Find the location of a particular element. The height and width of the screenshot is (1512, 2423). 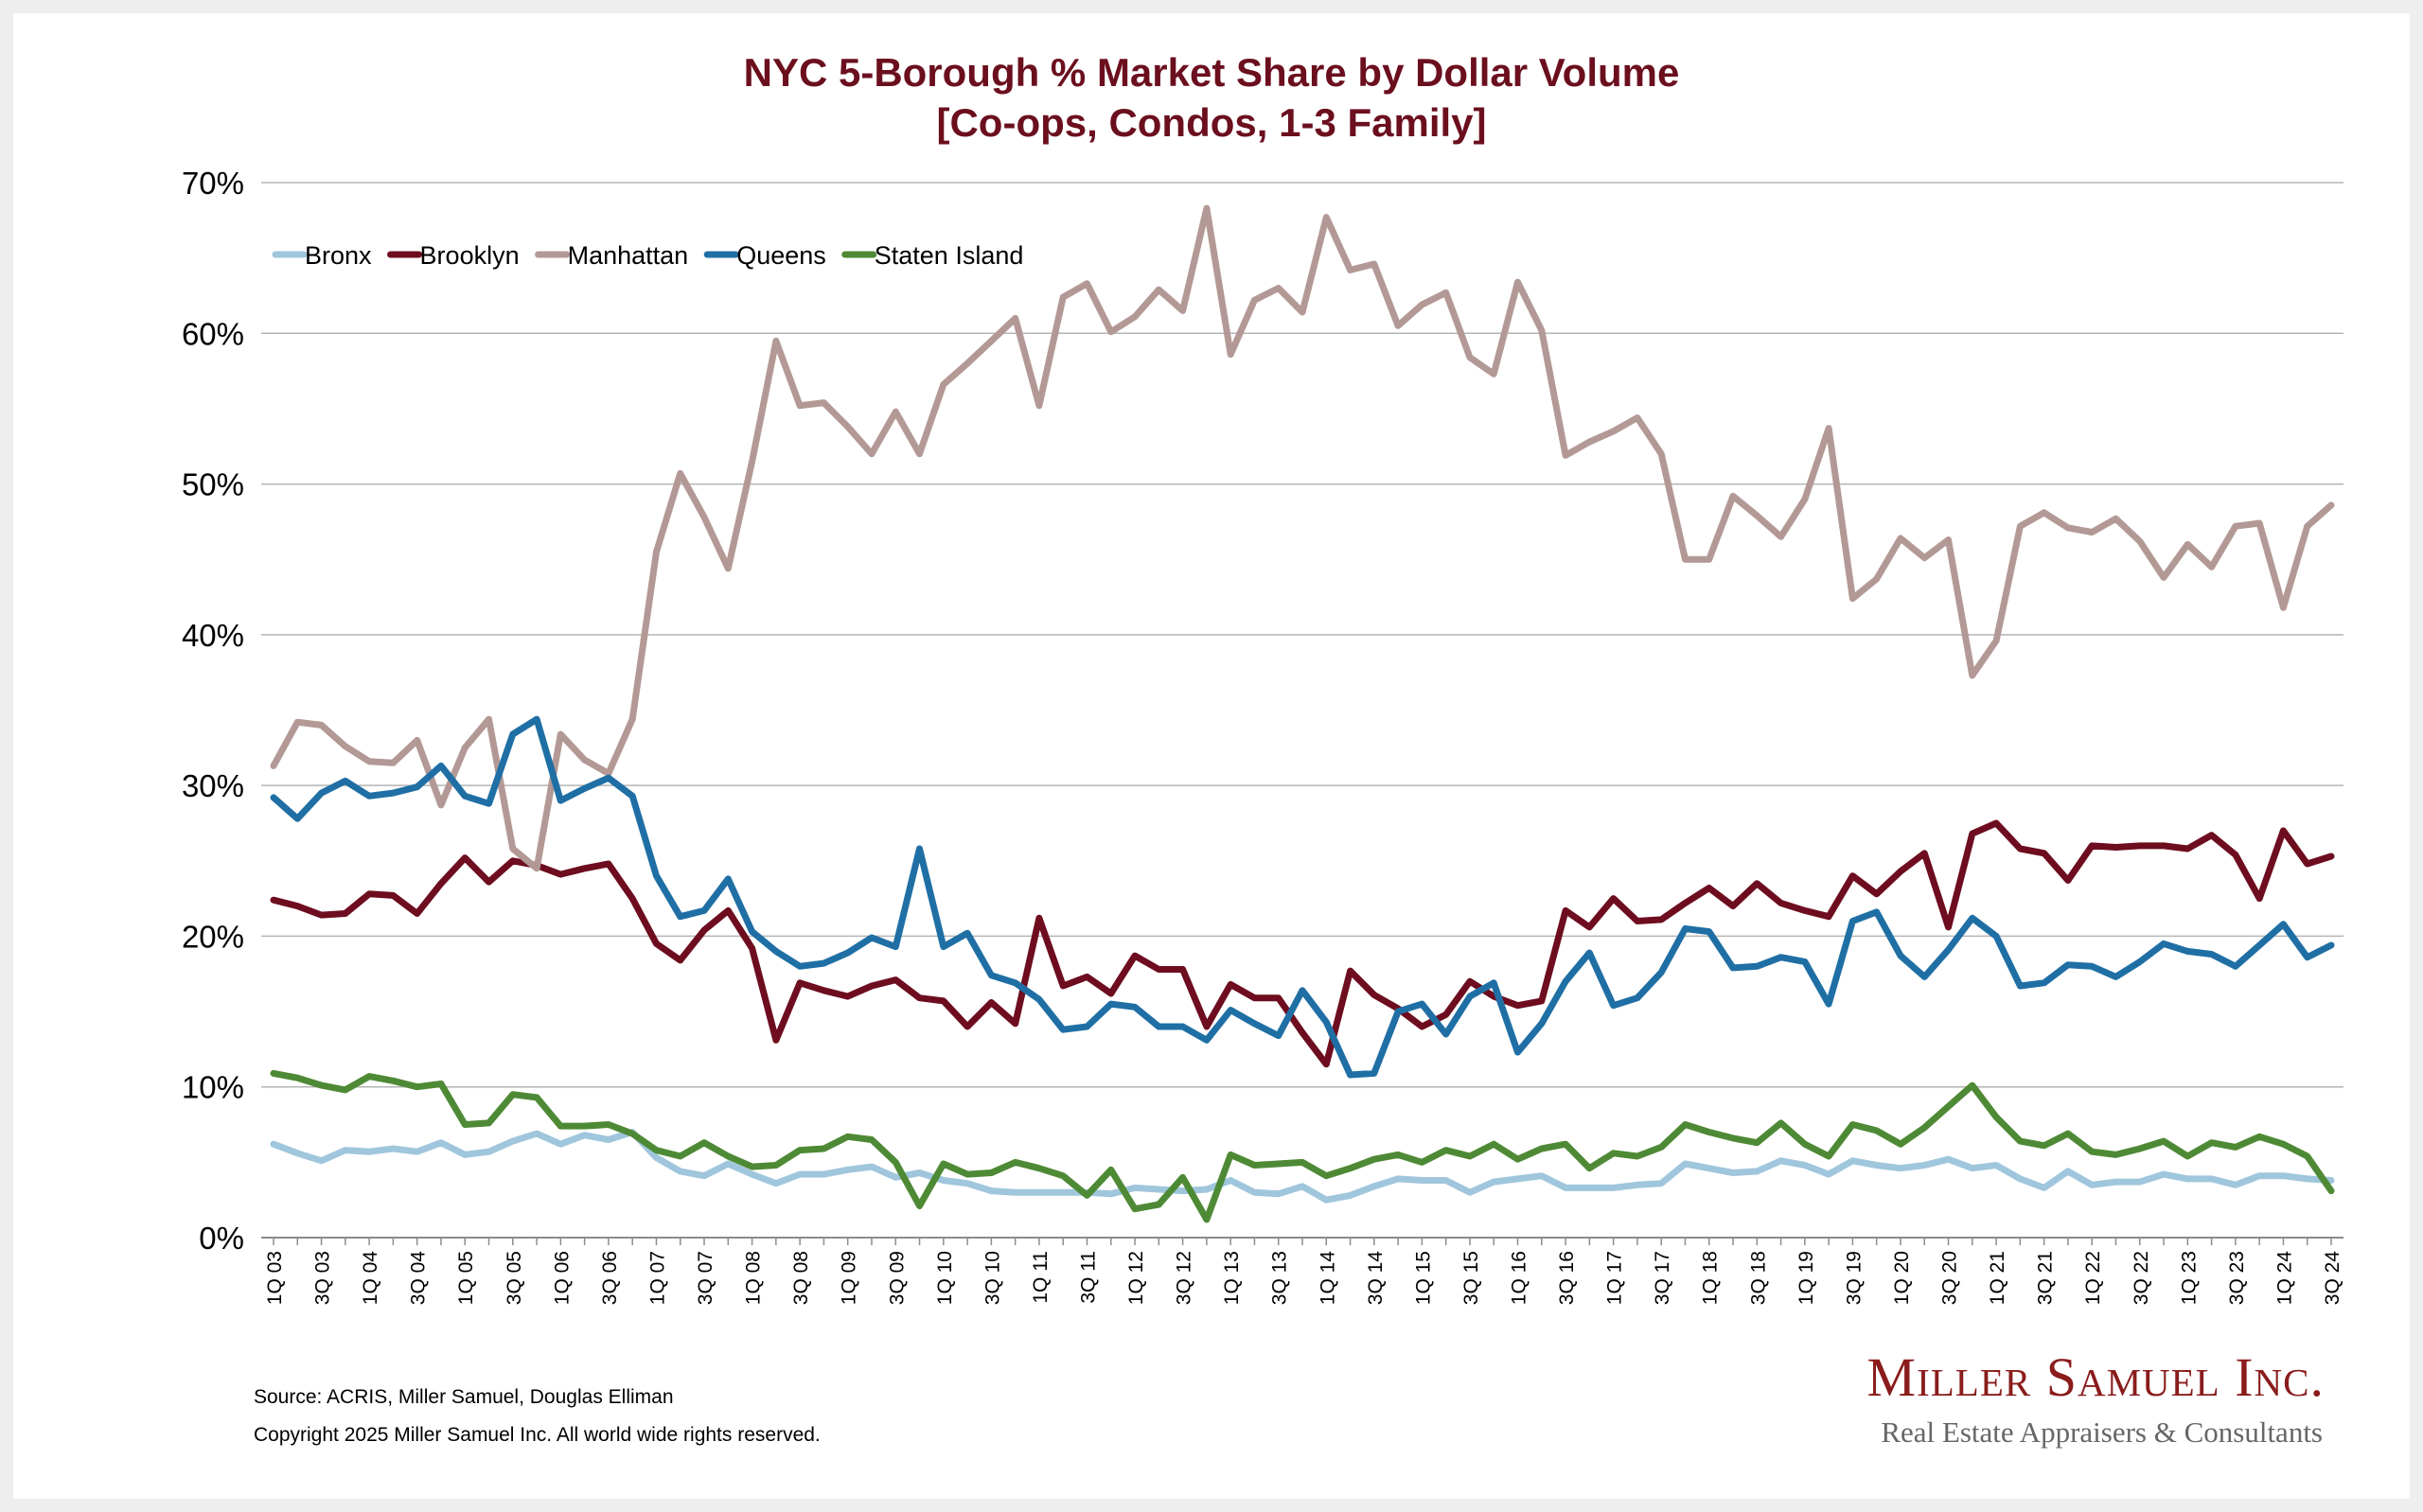

y-axis-ticks: 0% 10% 20% 30% 40% 50% 60% 70% is located at coordinates (213, 711).